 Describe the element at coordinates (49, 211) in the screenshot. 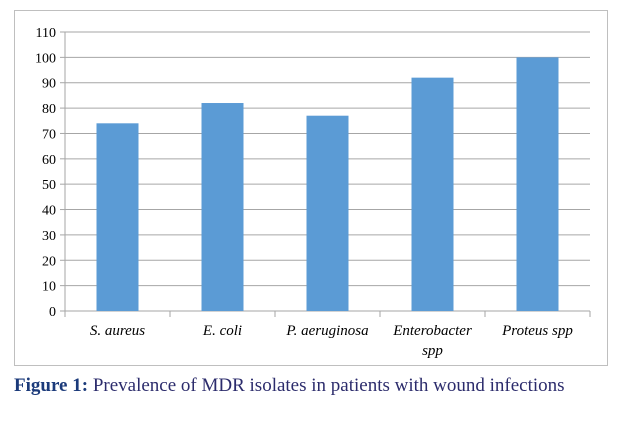

I see `y-tick-label: 40` at that location.